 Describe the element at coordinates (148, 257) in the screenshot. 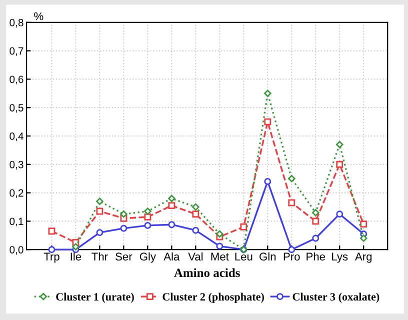

I see `x-tick-label: Gly` at that location.